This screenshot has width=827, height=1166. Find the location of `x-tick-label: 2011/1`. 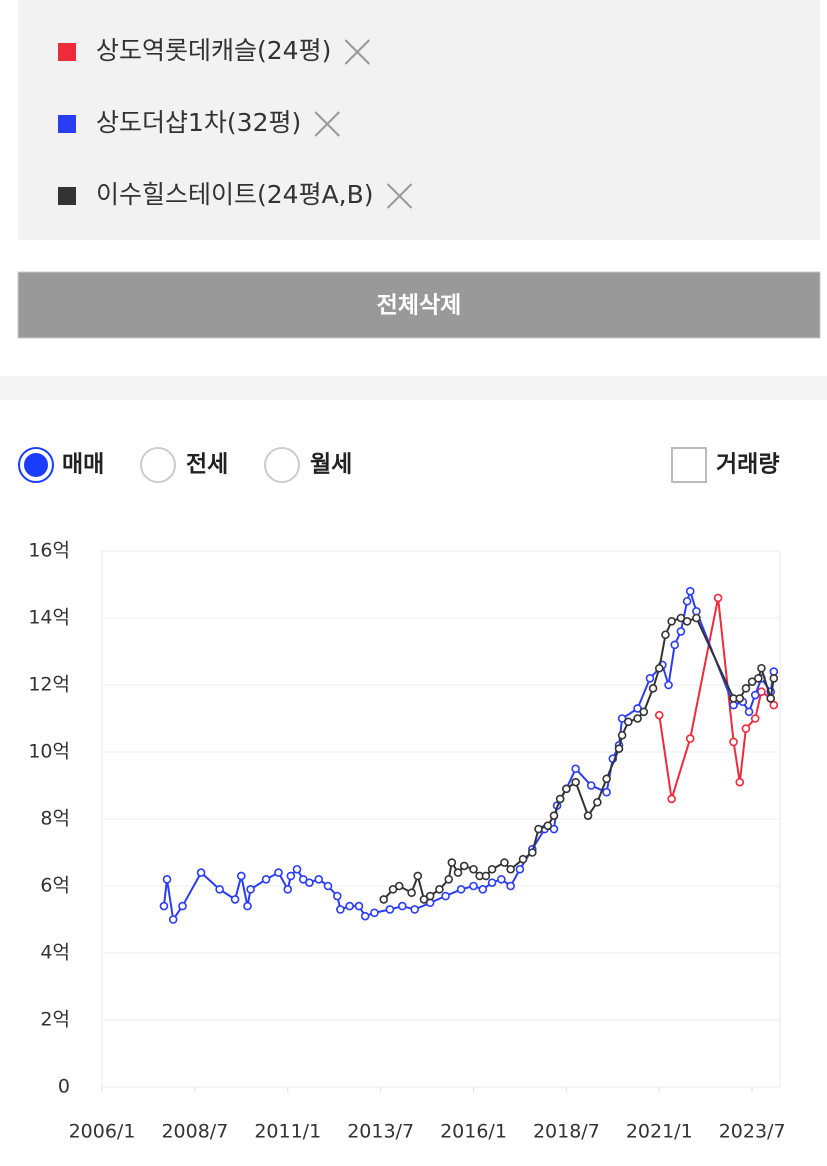

x-tick-label: 2011/1 is located at coordinates (287, 1132).